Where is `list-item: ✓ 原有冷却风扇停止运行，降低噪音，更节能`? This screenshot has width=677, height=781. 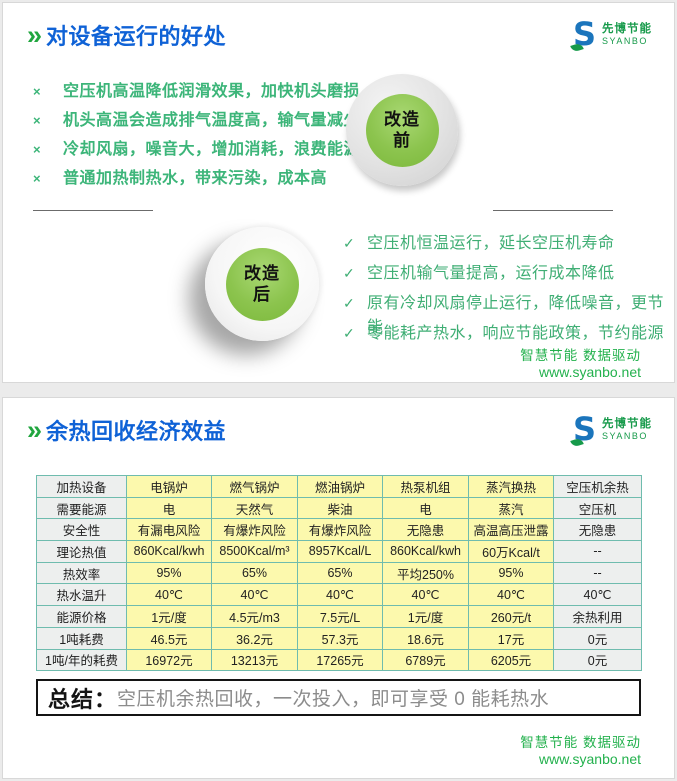
list-item: ✓ 原有冷却风扇停止运行，降低噪音，更节能 is located at coordinates (508, 312).